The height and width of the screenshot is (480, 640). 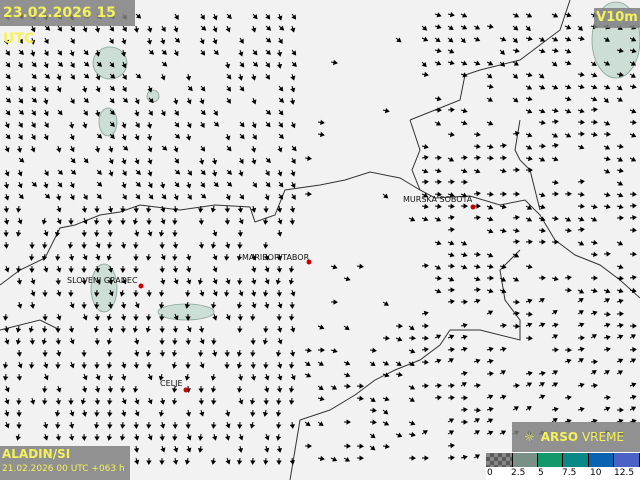 What do you see at coordinates (438, 199) in the screenshot?
I see `city-label: MURSKA SOBOTA` at bounding box center [438, 199].